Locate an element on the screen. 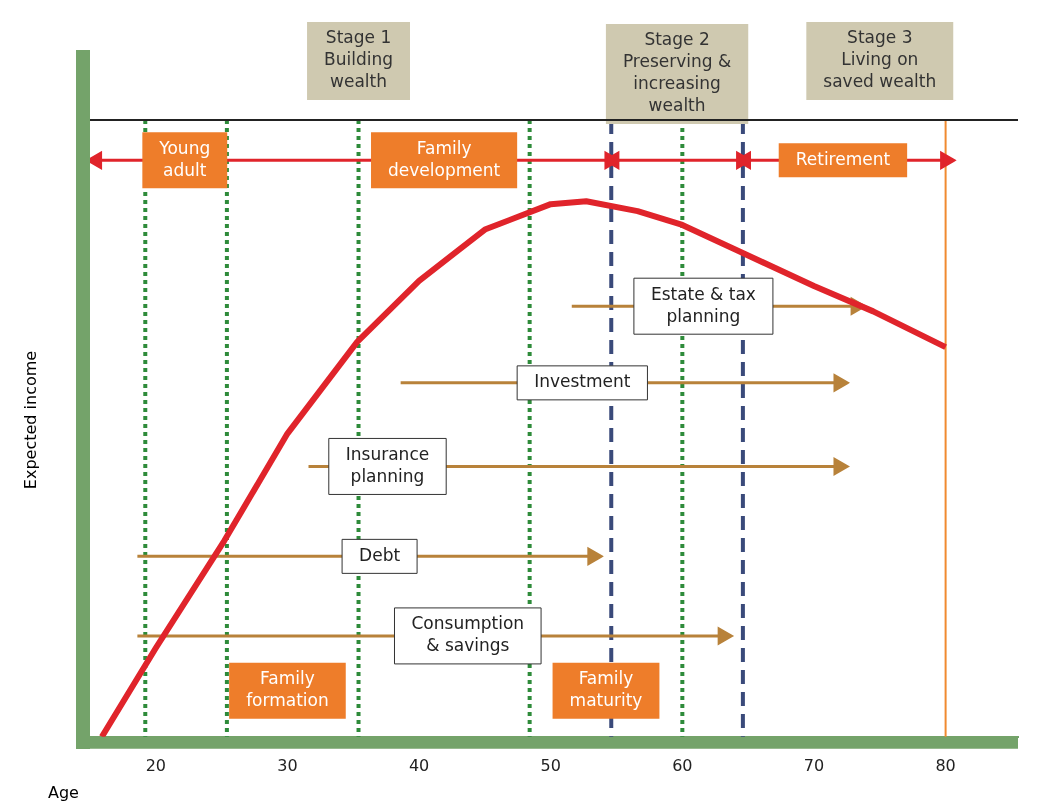 This screenshot has height=806, width=1048. annotation: Consumption & savings is located at coordinates (468, 634).